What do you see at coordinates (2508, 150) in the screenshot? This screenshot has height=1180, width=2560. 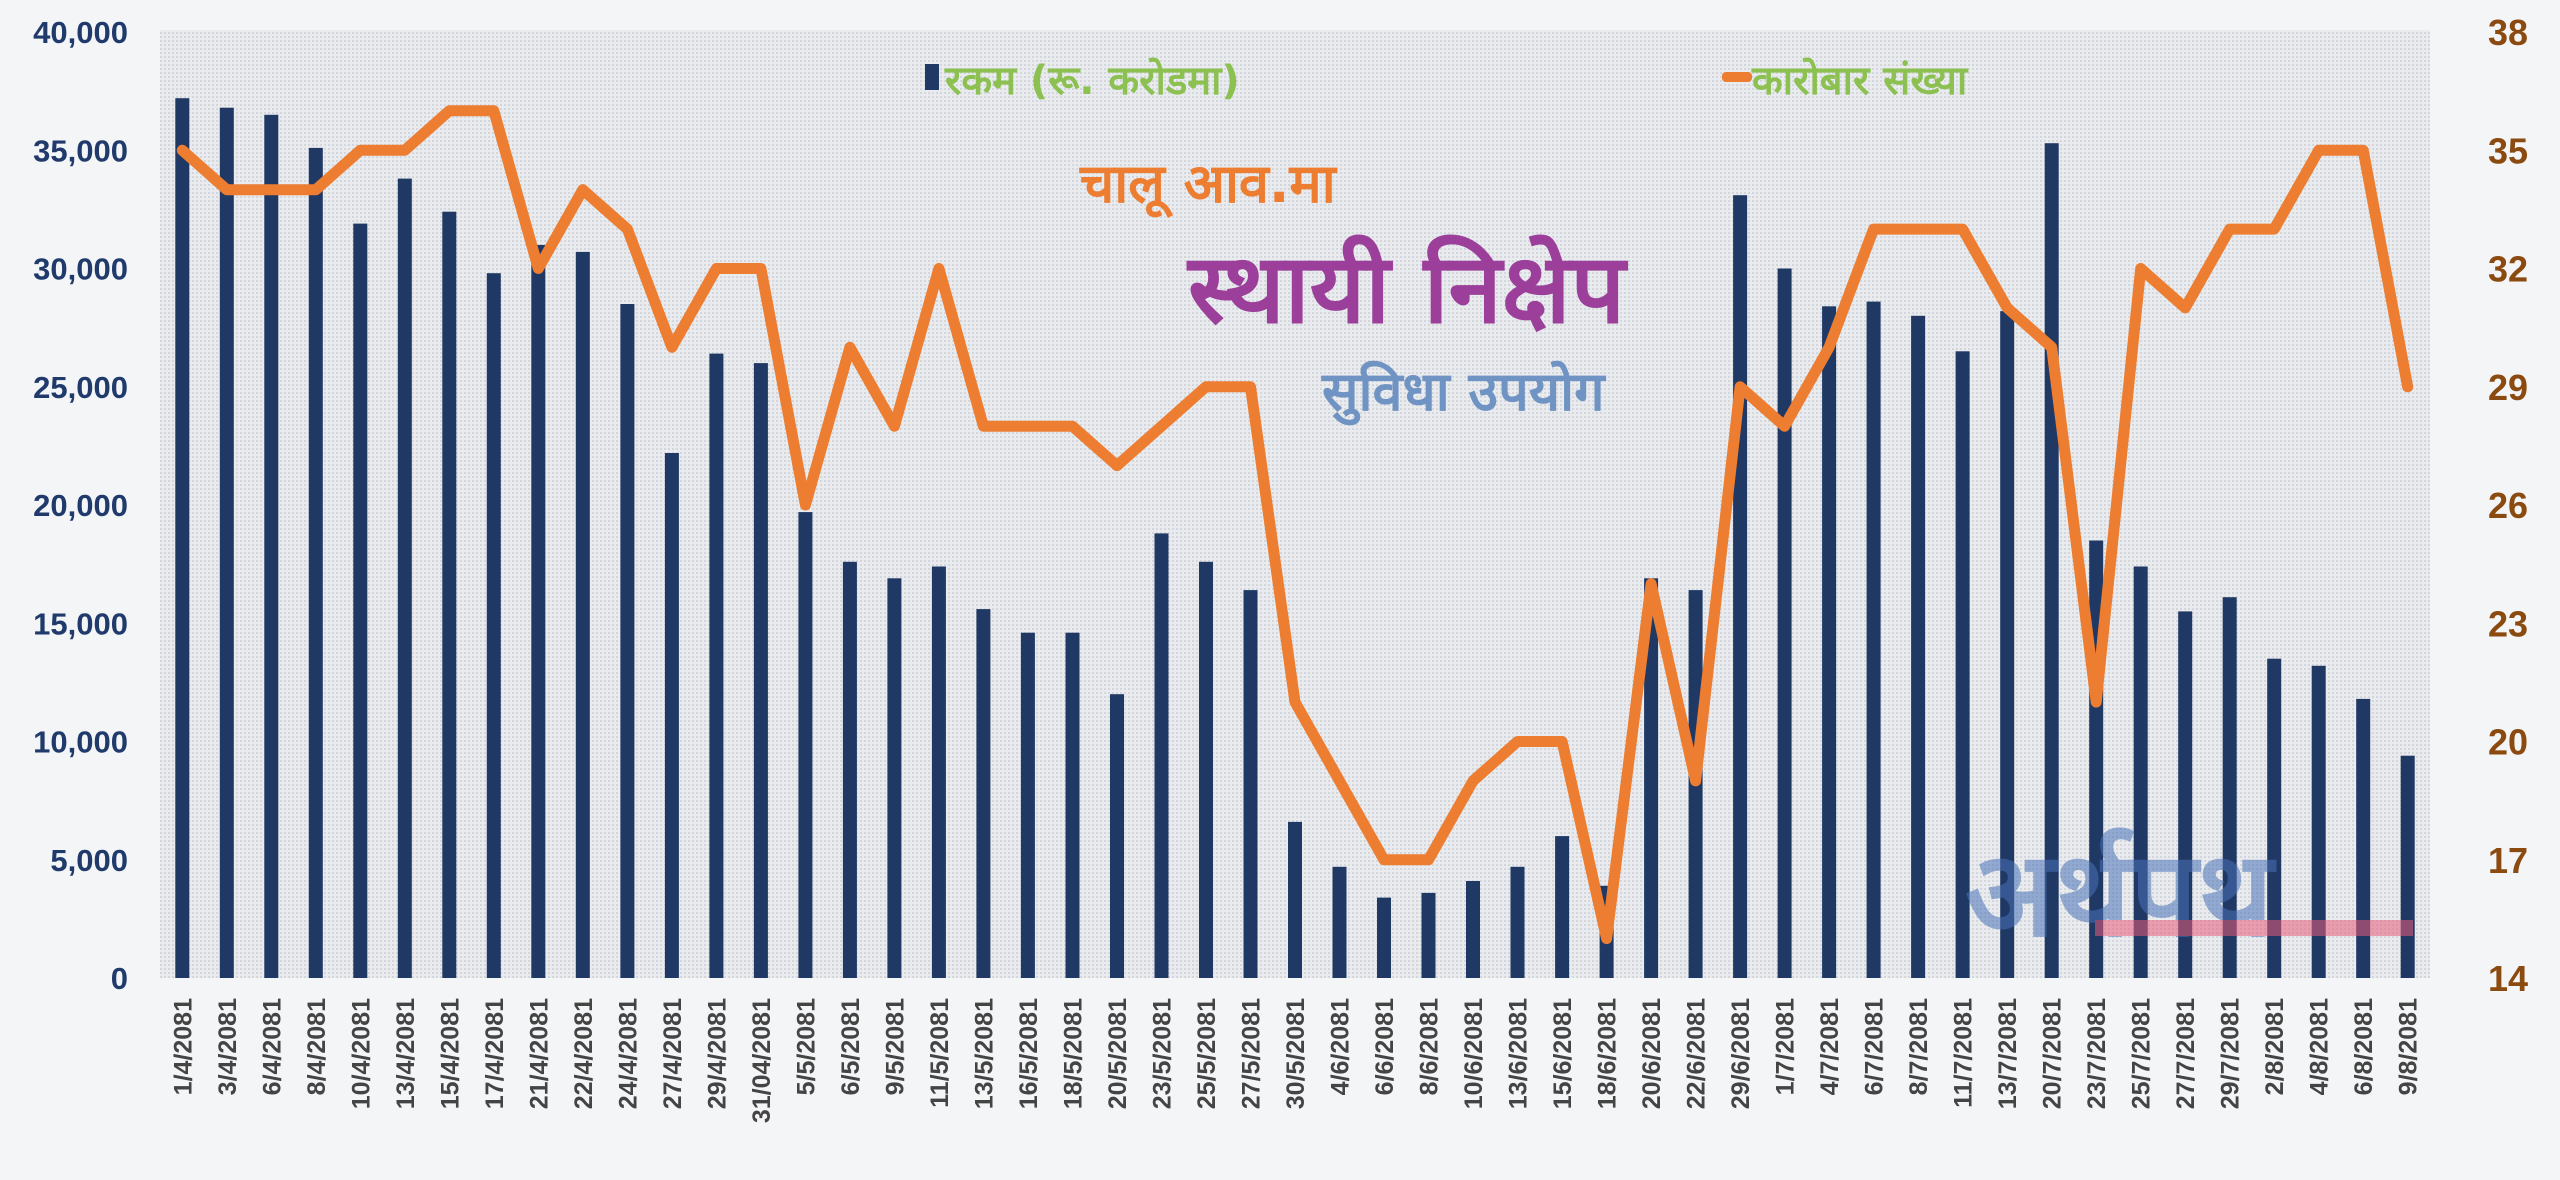 I see `y-tick-right: 35` at bounding box center [2508, 150].